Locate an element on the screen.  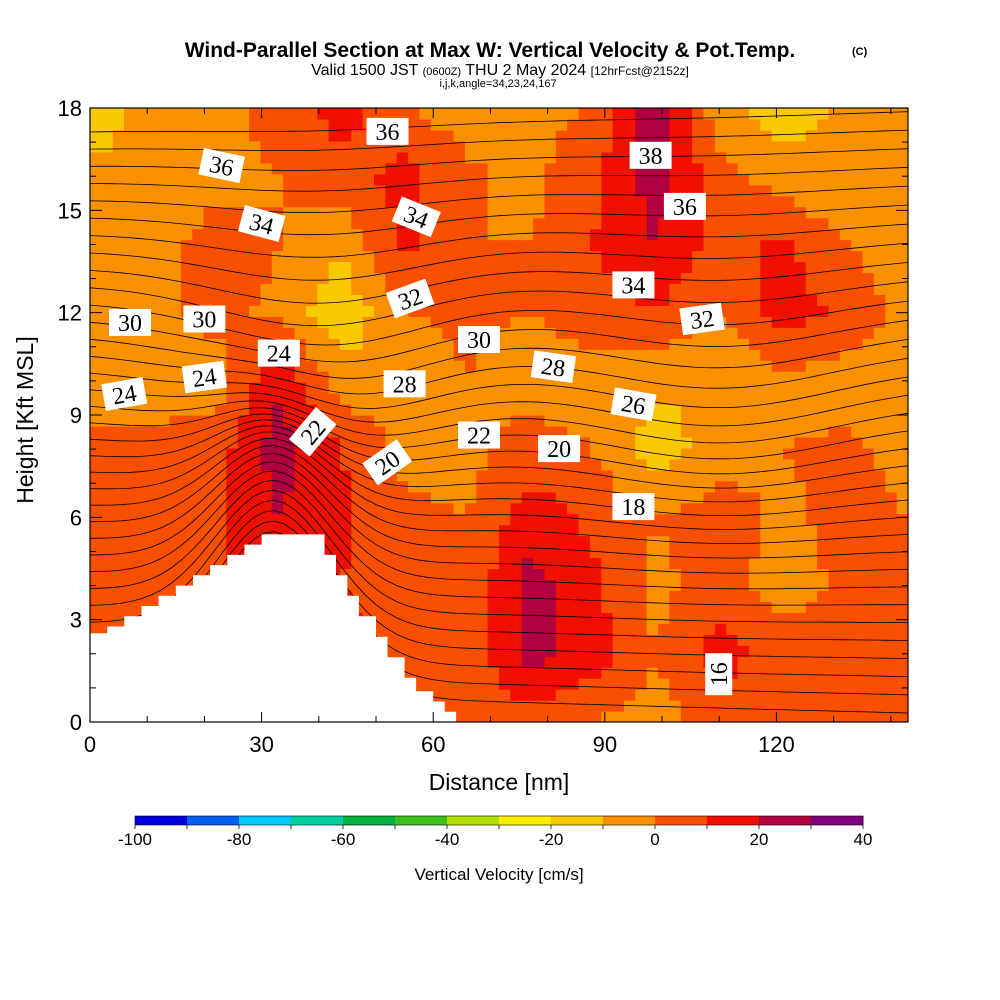
contour-label-text: 30 is located at coordinates (204, 321).